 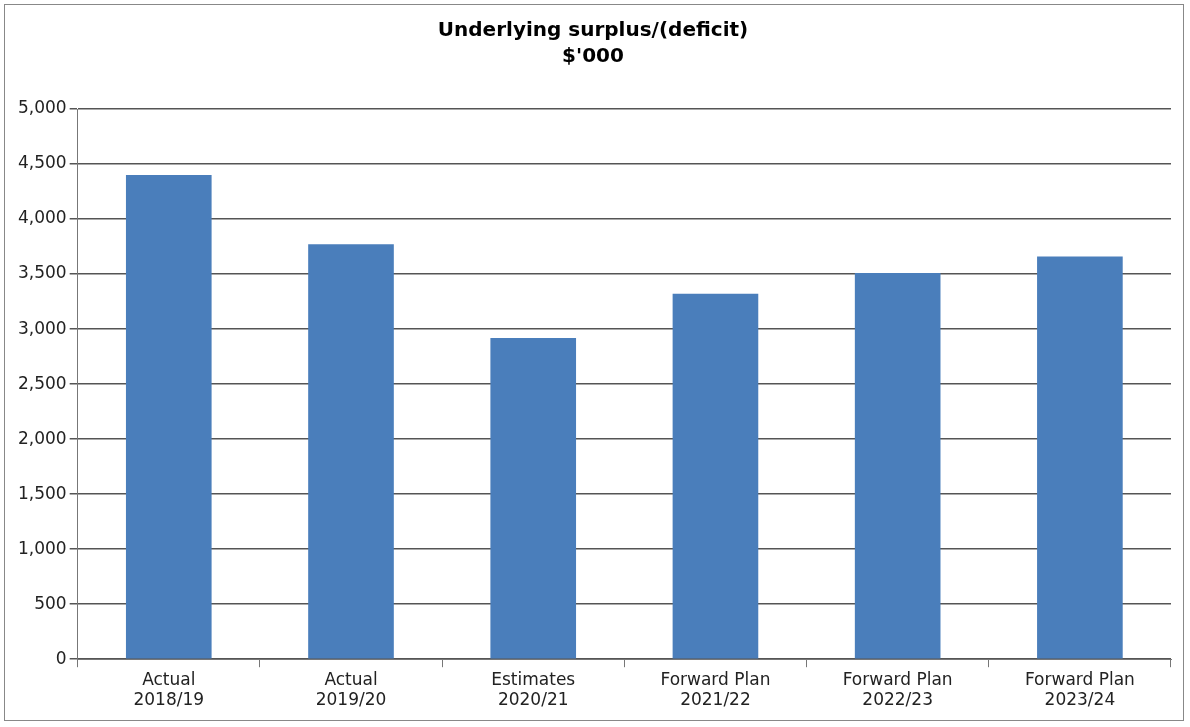 What do you see at coordinates (593, 29) in the screenshot?
I see `chart-title: Underlying surplus/(deficit)` at bounding box center [593, 29].